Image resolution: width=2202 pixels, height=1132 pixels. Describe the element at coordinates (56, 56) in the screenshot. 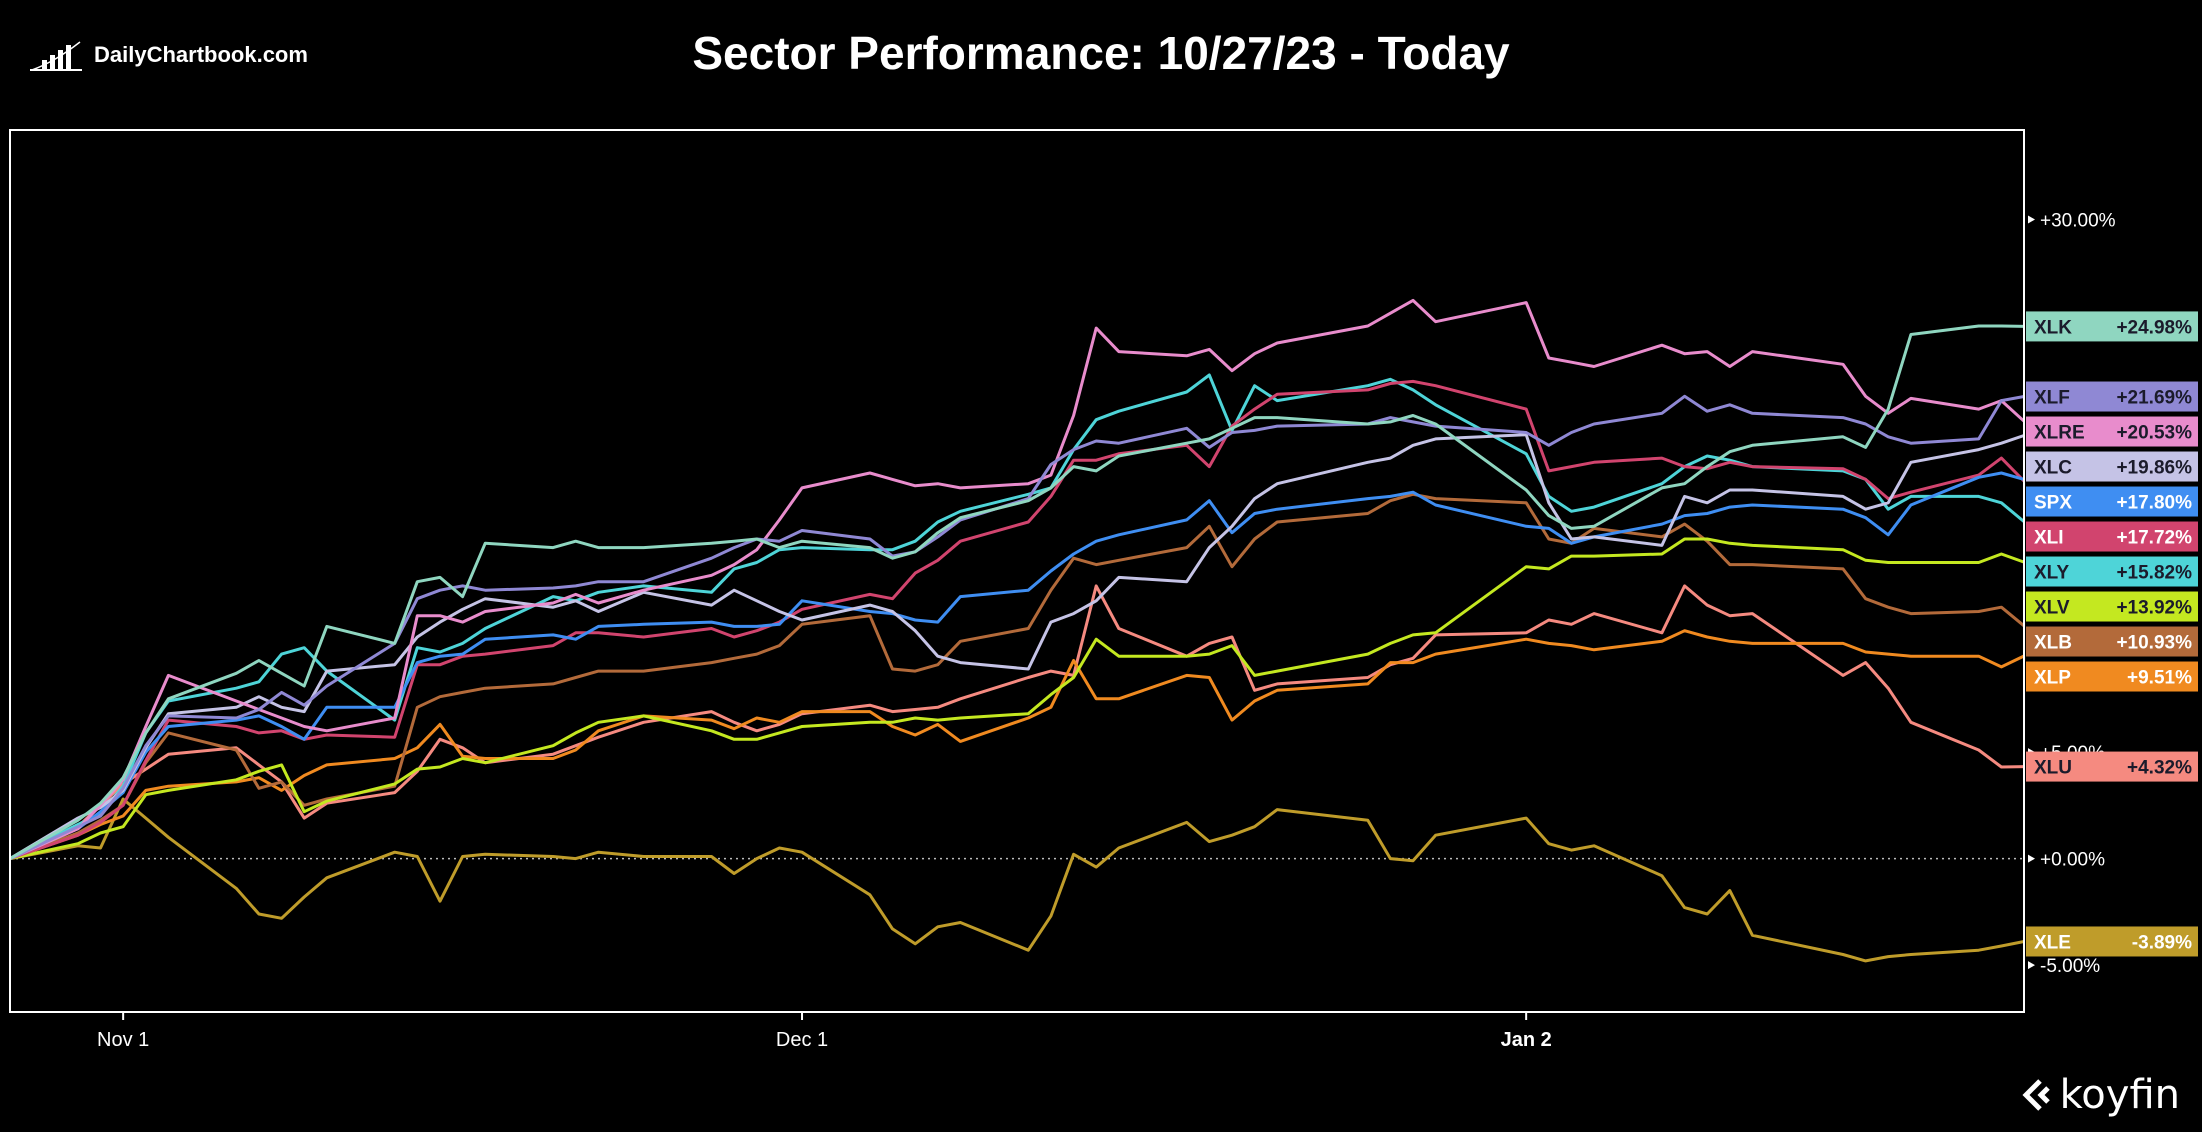

I see `bar-chart-logo-icon` at that location.